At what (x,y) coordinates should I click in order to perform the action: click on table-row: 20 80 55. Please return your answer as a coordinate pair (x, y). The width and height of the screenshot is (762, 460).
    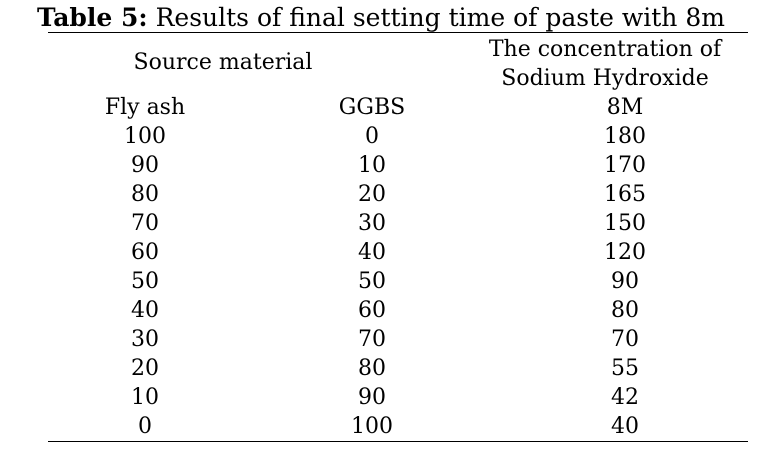
    Looking at the image, I should click on (398, 368).